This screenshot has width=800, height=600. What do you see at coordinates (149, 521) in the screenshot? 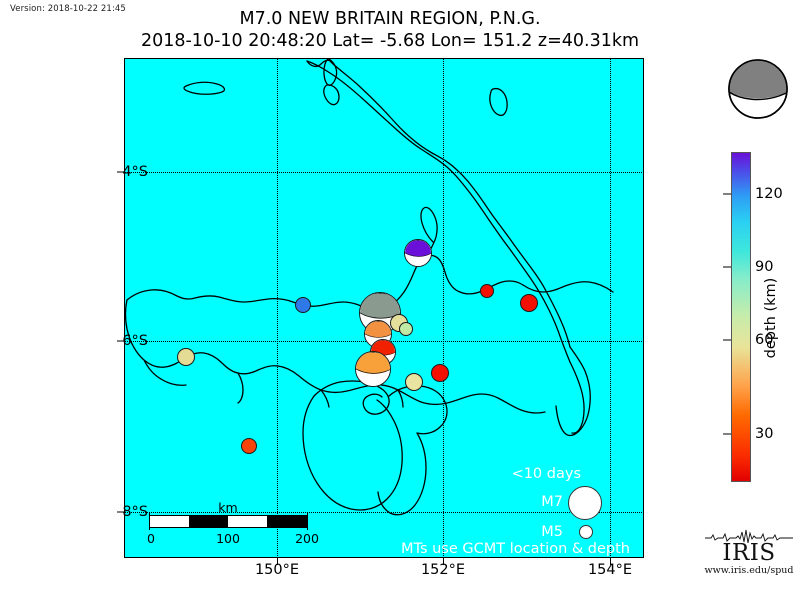
I see `scalebar-end-left` at bounding box center [149, 521].